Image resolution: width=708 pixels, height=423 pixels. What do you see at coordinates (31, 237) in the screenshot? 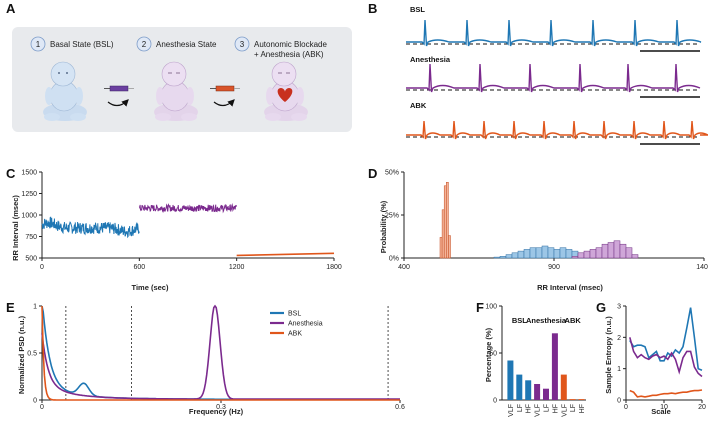
I see `c-ytick-label: 750` at bounding box center [31, 237].